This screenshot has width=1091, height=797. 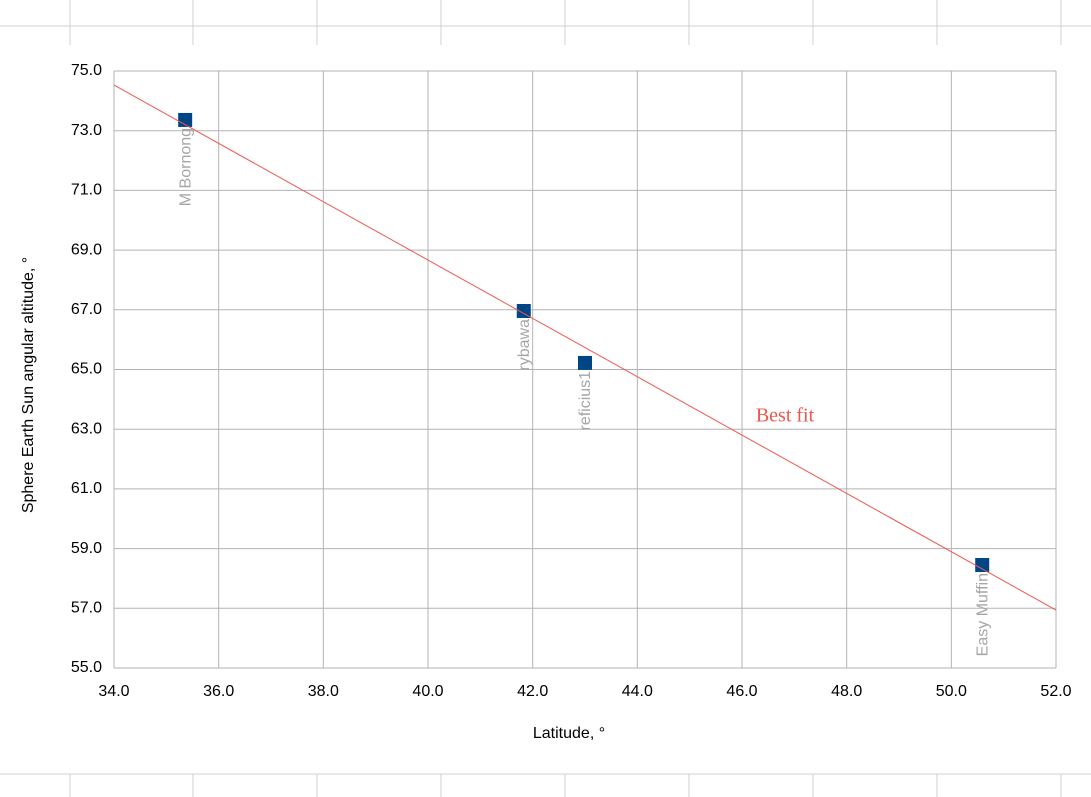 What do you see at coordinates (951, 691) in the screenshot?
I see `x-tick-label: 50.0` at bounding box center [951, 691].